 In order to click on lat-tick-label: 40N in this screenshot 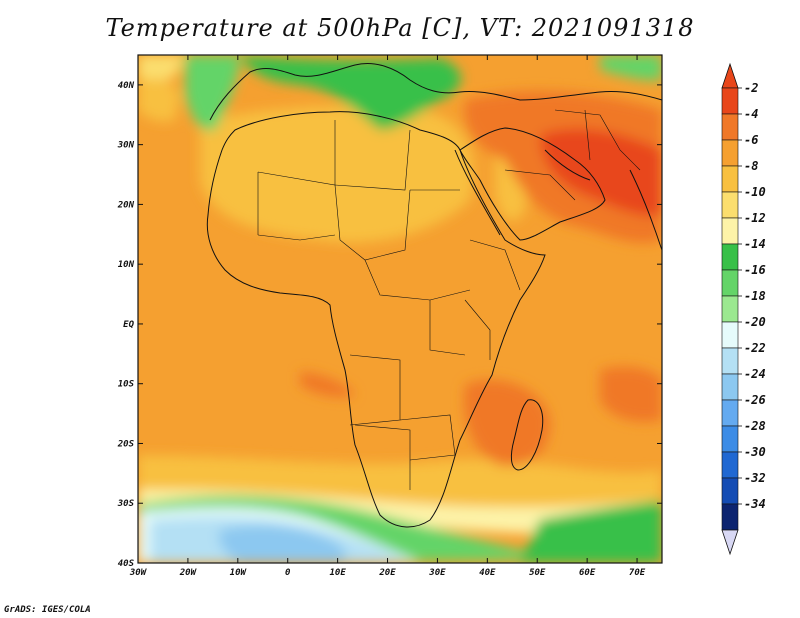, I will do `click(126, 86)`.